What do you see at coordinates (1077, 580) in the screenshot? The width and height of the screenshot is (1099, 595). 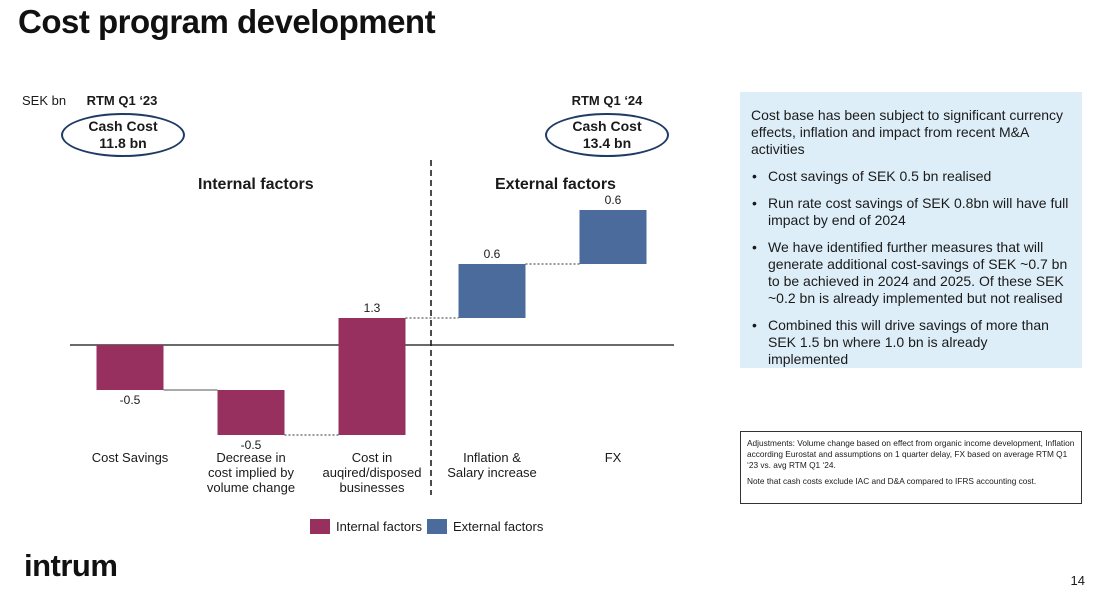 I see `page-number: 14` at bounding box center [1077, 580].